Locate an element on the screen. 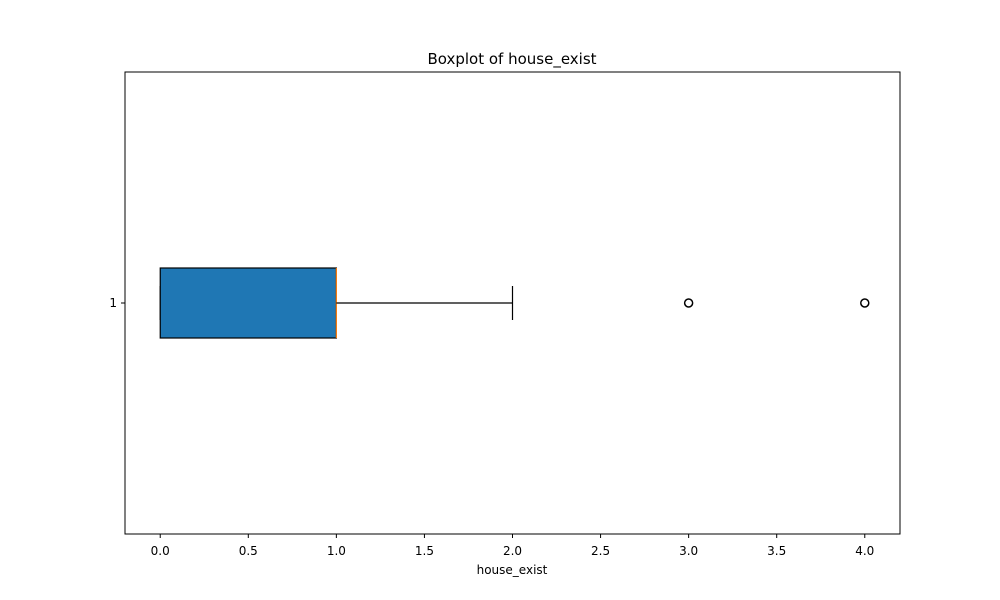  box-group is located at coordinates (514, 303).